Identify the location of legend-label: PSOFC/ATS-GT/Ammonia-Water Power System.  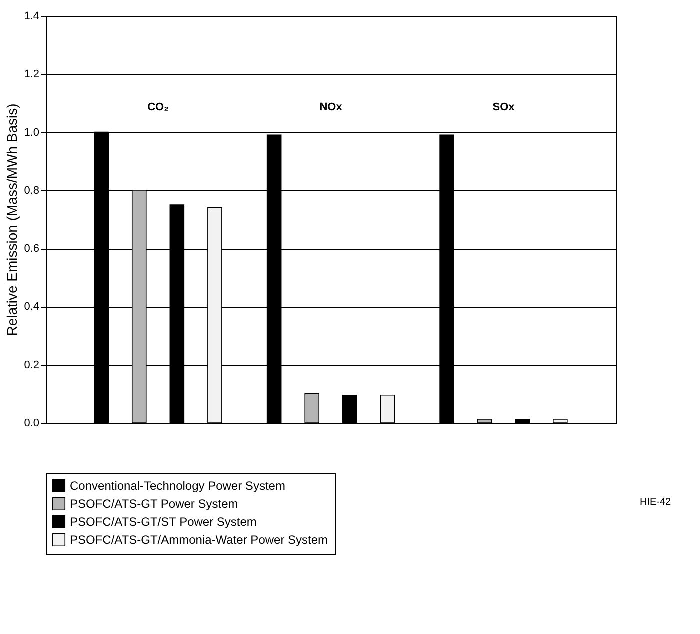
(199, 540).